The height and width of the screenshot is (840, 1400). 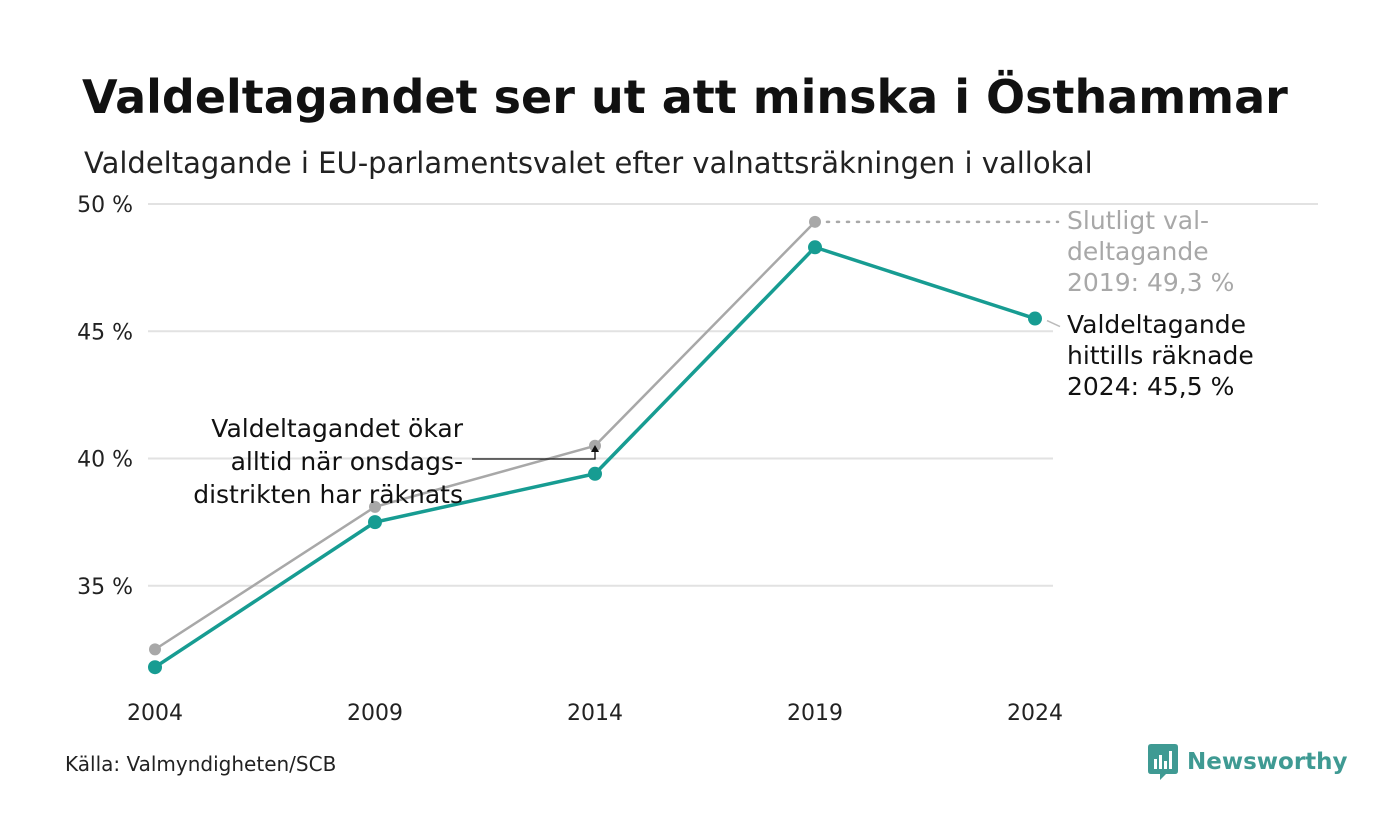 I want to click on y-tick-label: 35 %, so click(x=105, y=587).